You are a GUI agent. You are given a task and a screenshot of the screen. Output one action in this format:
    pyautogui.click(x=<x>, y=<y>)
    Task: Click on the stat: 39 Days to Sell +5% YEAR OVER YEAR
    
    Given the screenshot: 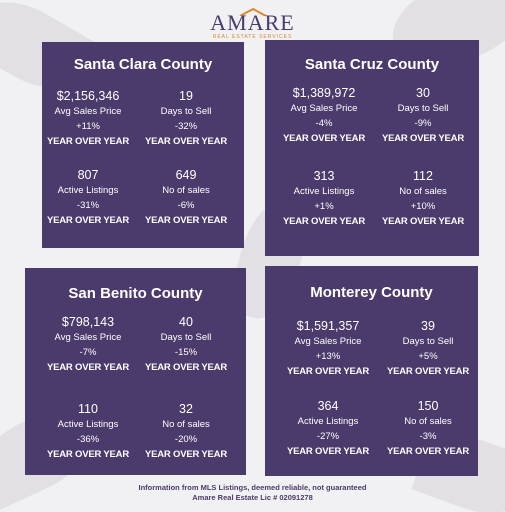 What is the action you would take?
    pyautogui.click(x=428, y=349)
    